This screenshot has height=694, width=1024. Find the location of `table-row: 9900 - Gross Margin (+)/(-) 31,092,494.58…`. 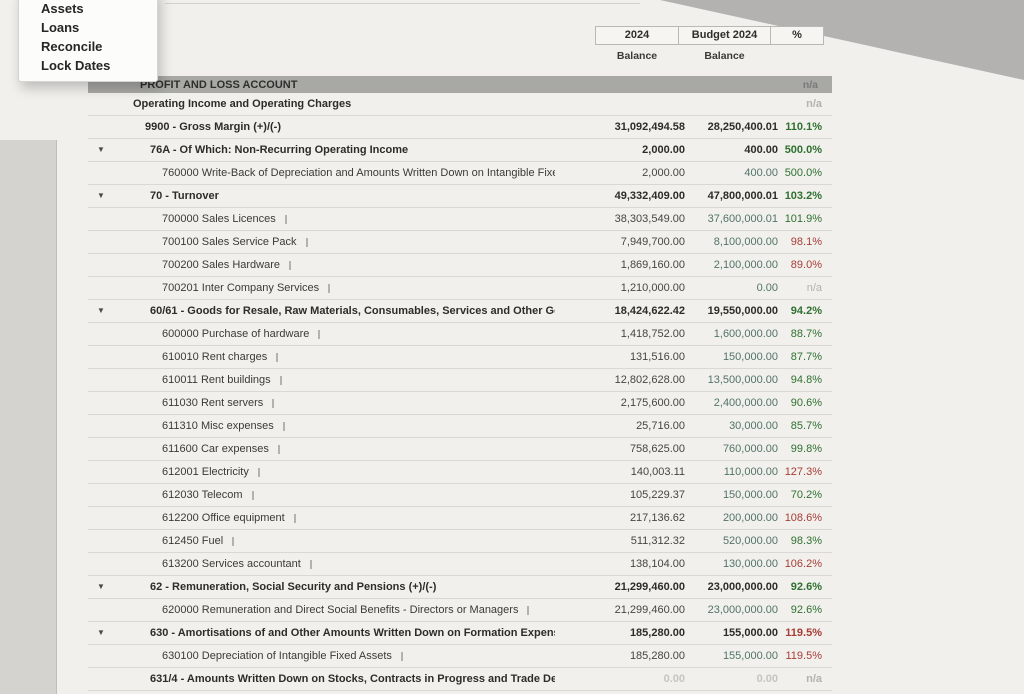

table-row: 9900 - Gross Margin (+)/(-) 31,092,494.58… is located at coordinates (460, 127).